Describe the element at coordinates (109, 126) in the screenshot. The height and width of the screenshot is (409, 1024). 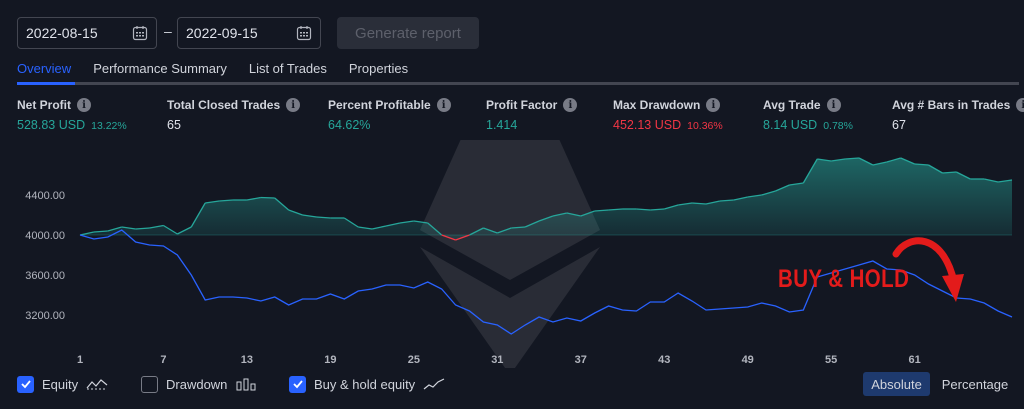
I see `stat-percent: 13.22%` at that location.